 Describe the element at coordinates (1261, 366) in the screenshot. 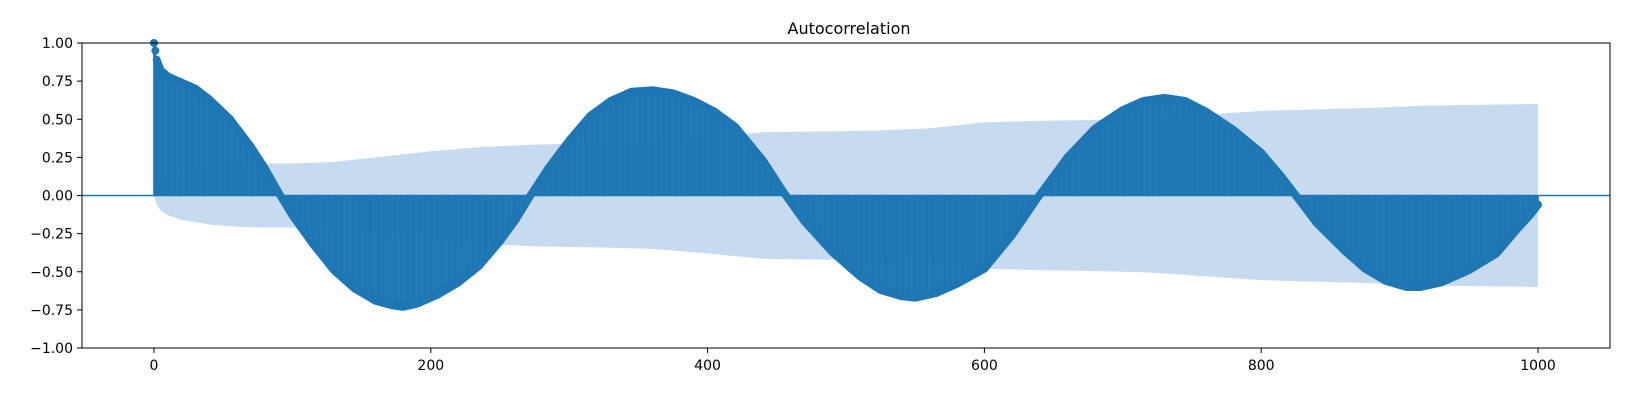

I see `x-tick-label: 800` at that location.